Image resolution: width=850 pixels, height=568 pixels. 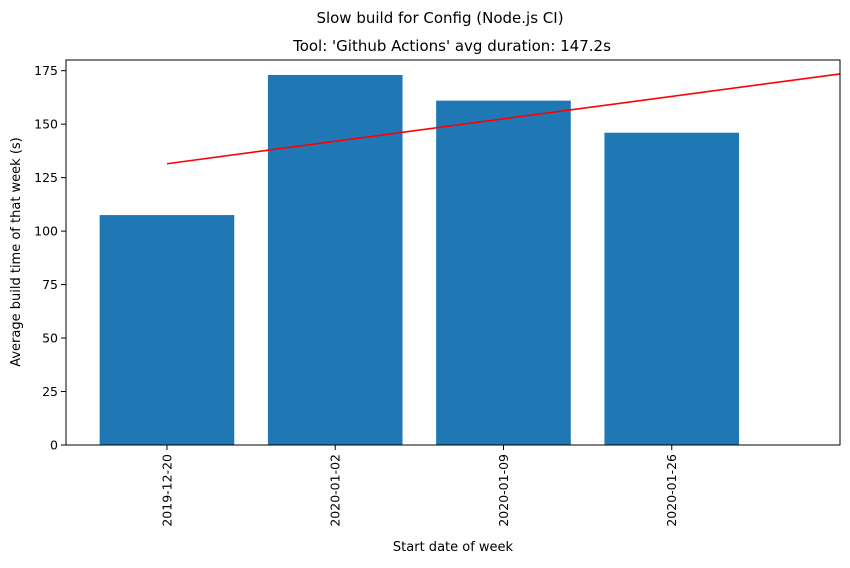 What do you see at coordinates (46, 177) in the screenshot?
I see `y-tick-label: 125` at bounding box center [46, 177].